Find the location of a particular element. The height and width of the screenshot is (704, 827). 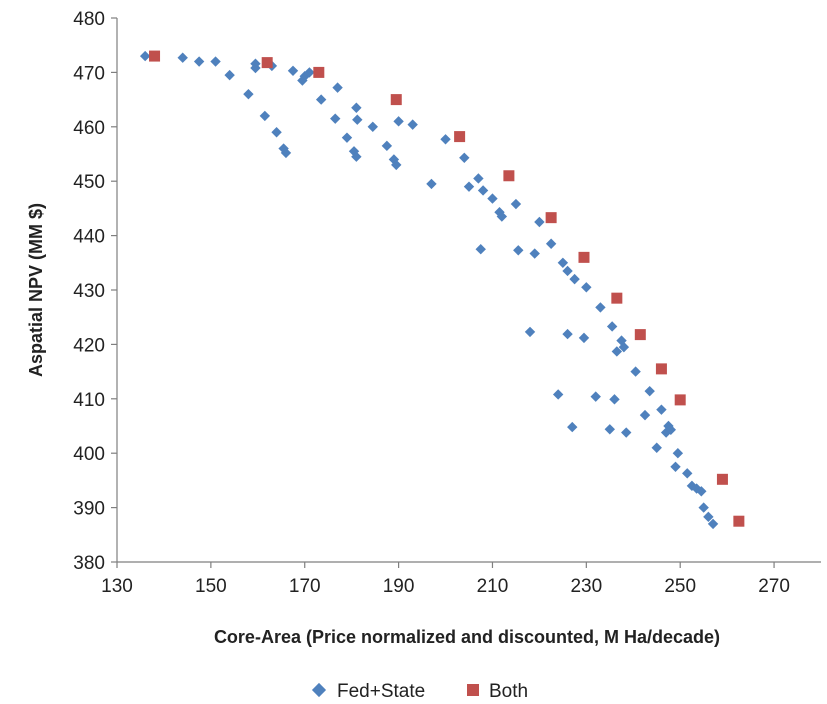

x-tick-label: 230 is located at coordinates (586, 586).